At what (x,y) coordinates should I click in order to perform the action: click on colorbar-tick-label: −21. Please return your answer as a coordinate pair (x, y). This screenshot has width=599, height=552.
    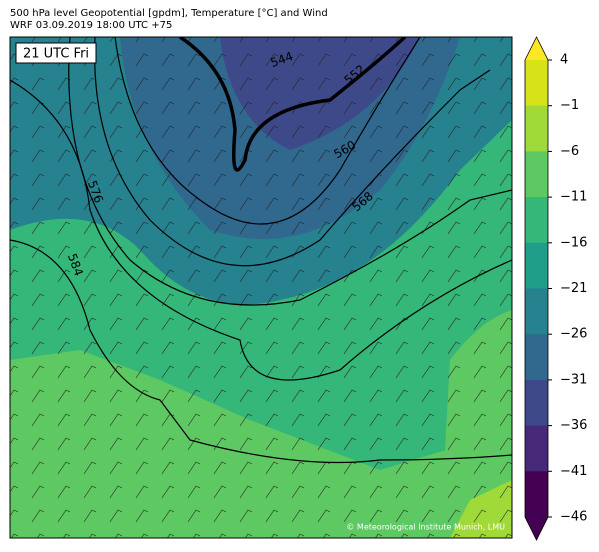
    Looking at the image, I should click on (573, 288).